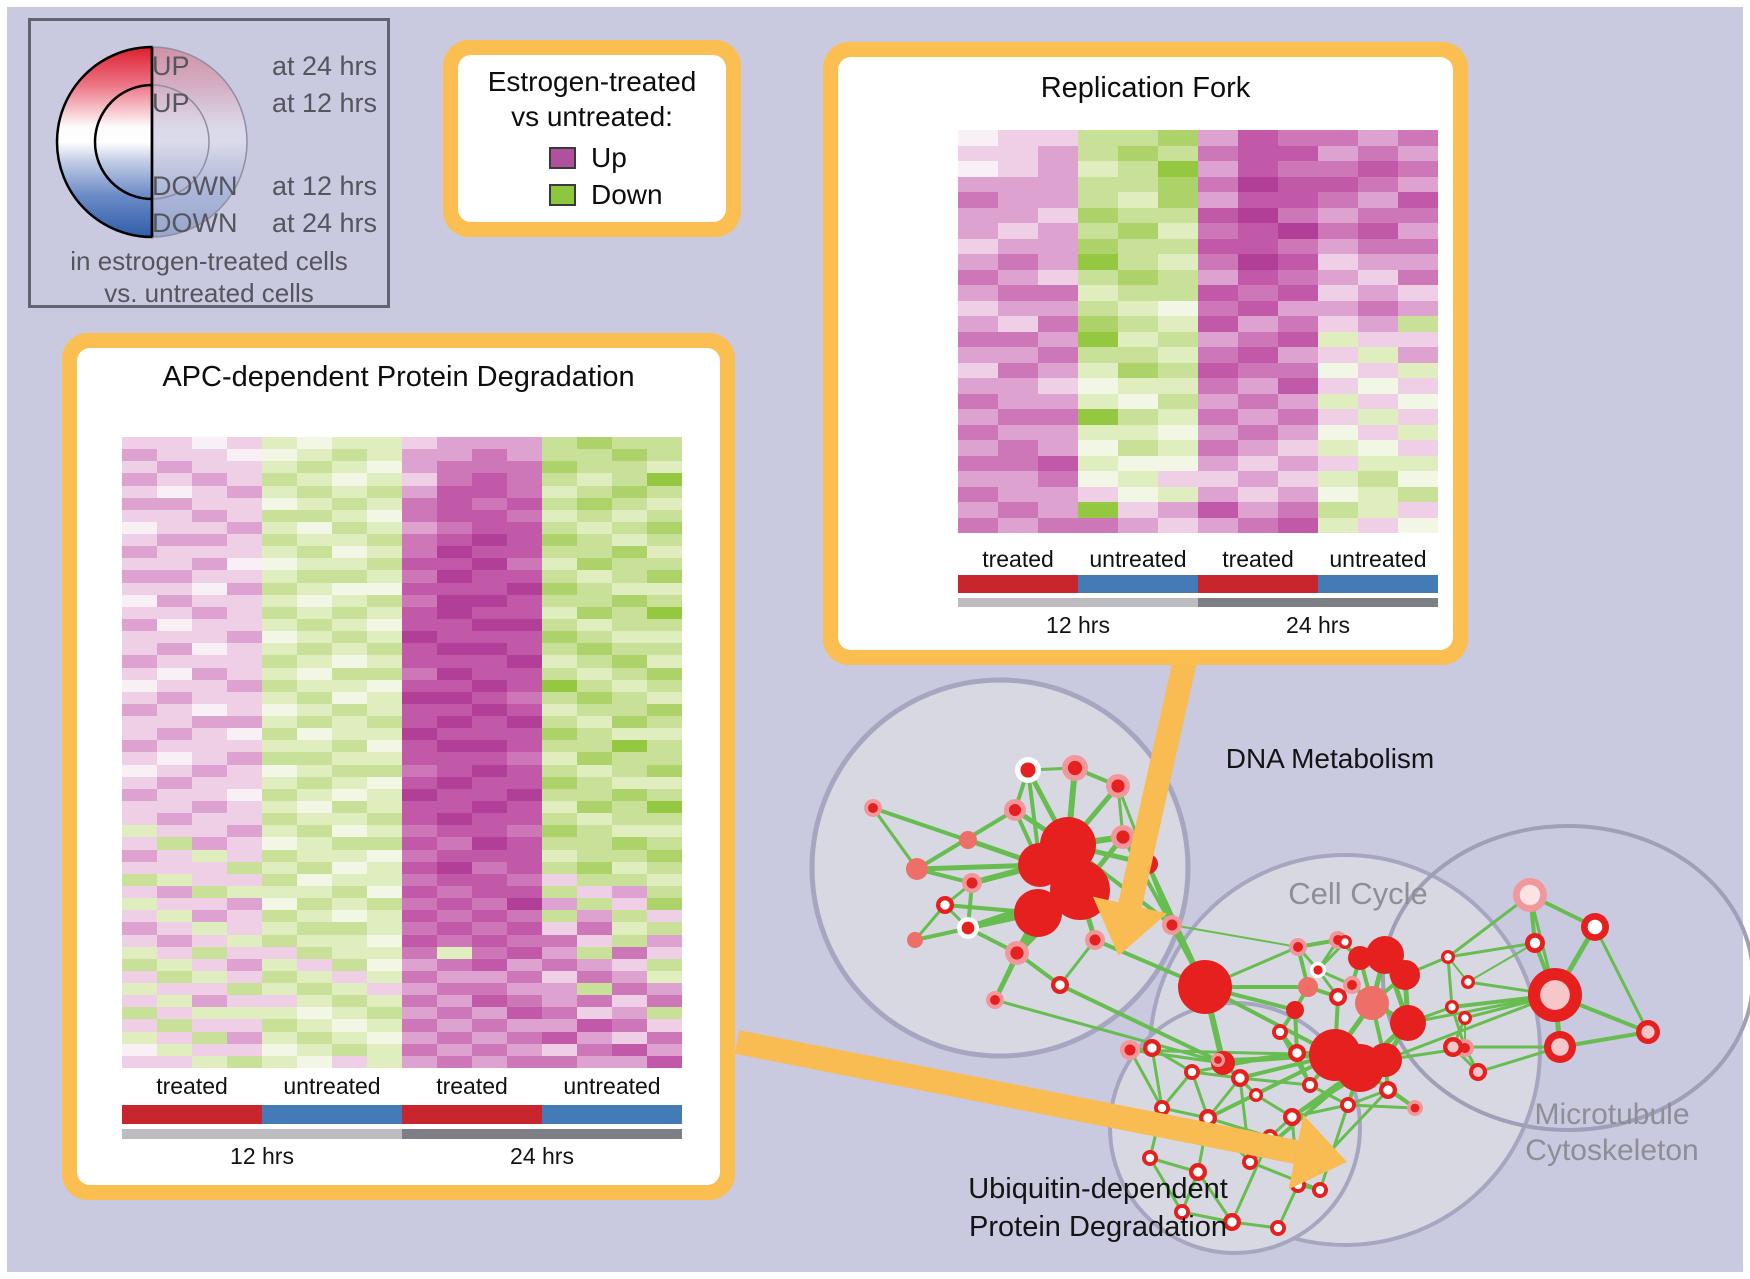 This screenshot has width=1750, height=1279. What do you see at coordinates (592, 138) in the screenshot?
I see `comparison-legend-inner` at bounding box center [592, 138].